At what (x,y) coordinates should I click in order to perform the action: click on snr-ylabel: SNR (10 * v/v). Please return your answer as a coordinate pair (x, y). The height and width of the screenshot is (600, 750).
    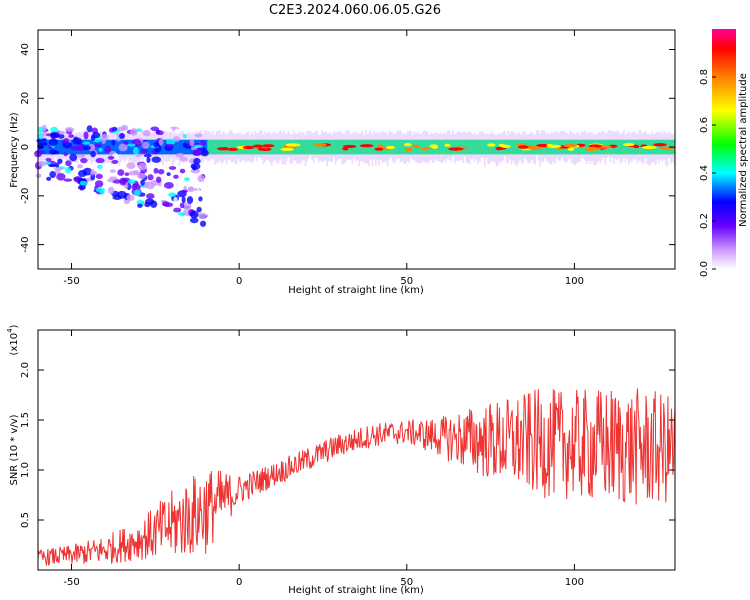
    Looking at the image, I should click on (14, 449).